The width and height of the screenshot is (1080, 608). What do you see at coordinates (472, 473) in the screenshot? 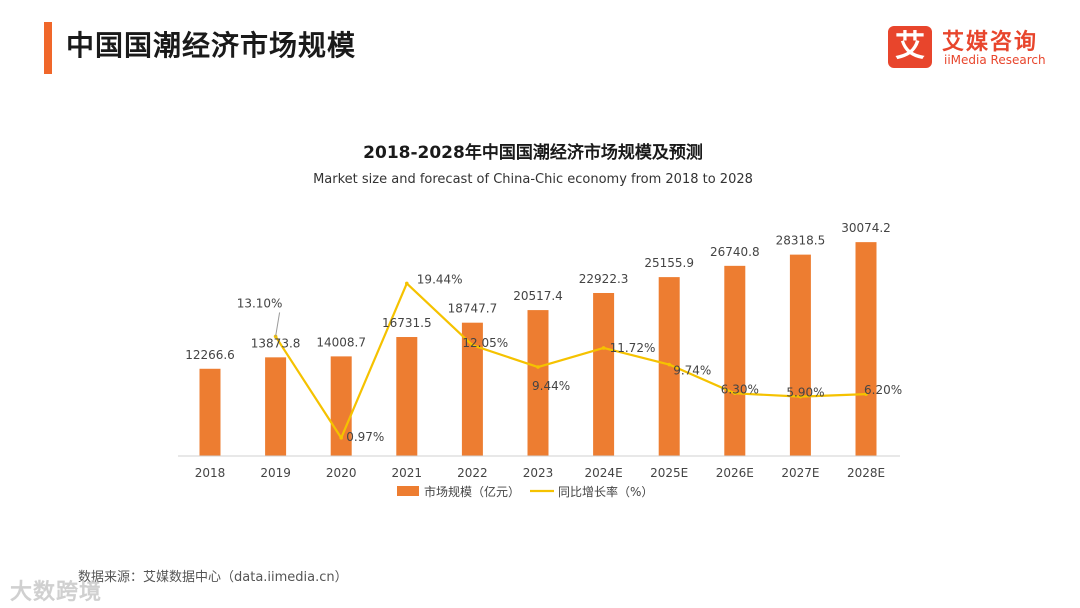
I see `x-tick-2022: 2022` at bounding box center [472, 473].